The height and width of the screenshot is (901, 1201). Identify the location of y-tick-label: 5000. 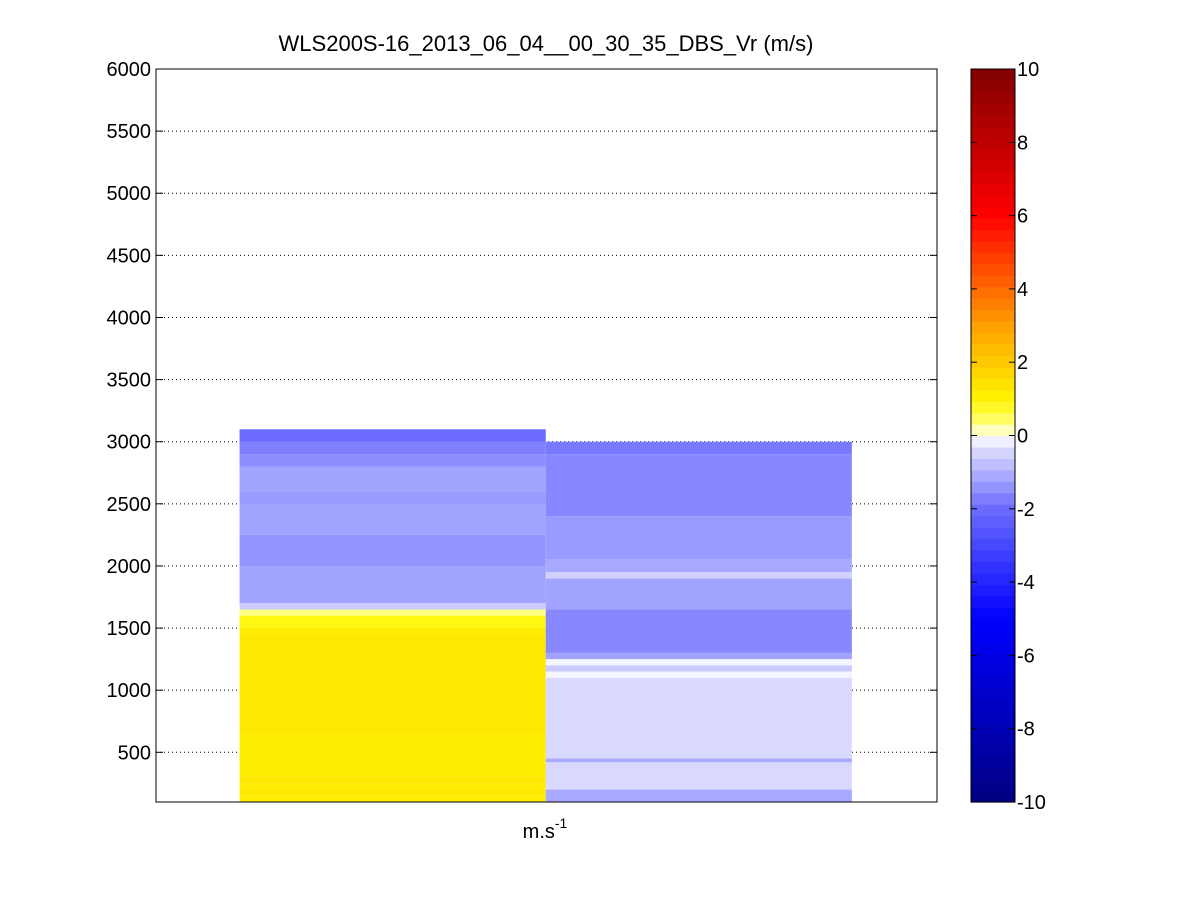
(129, 194).